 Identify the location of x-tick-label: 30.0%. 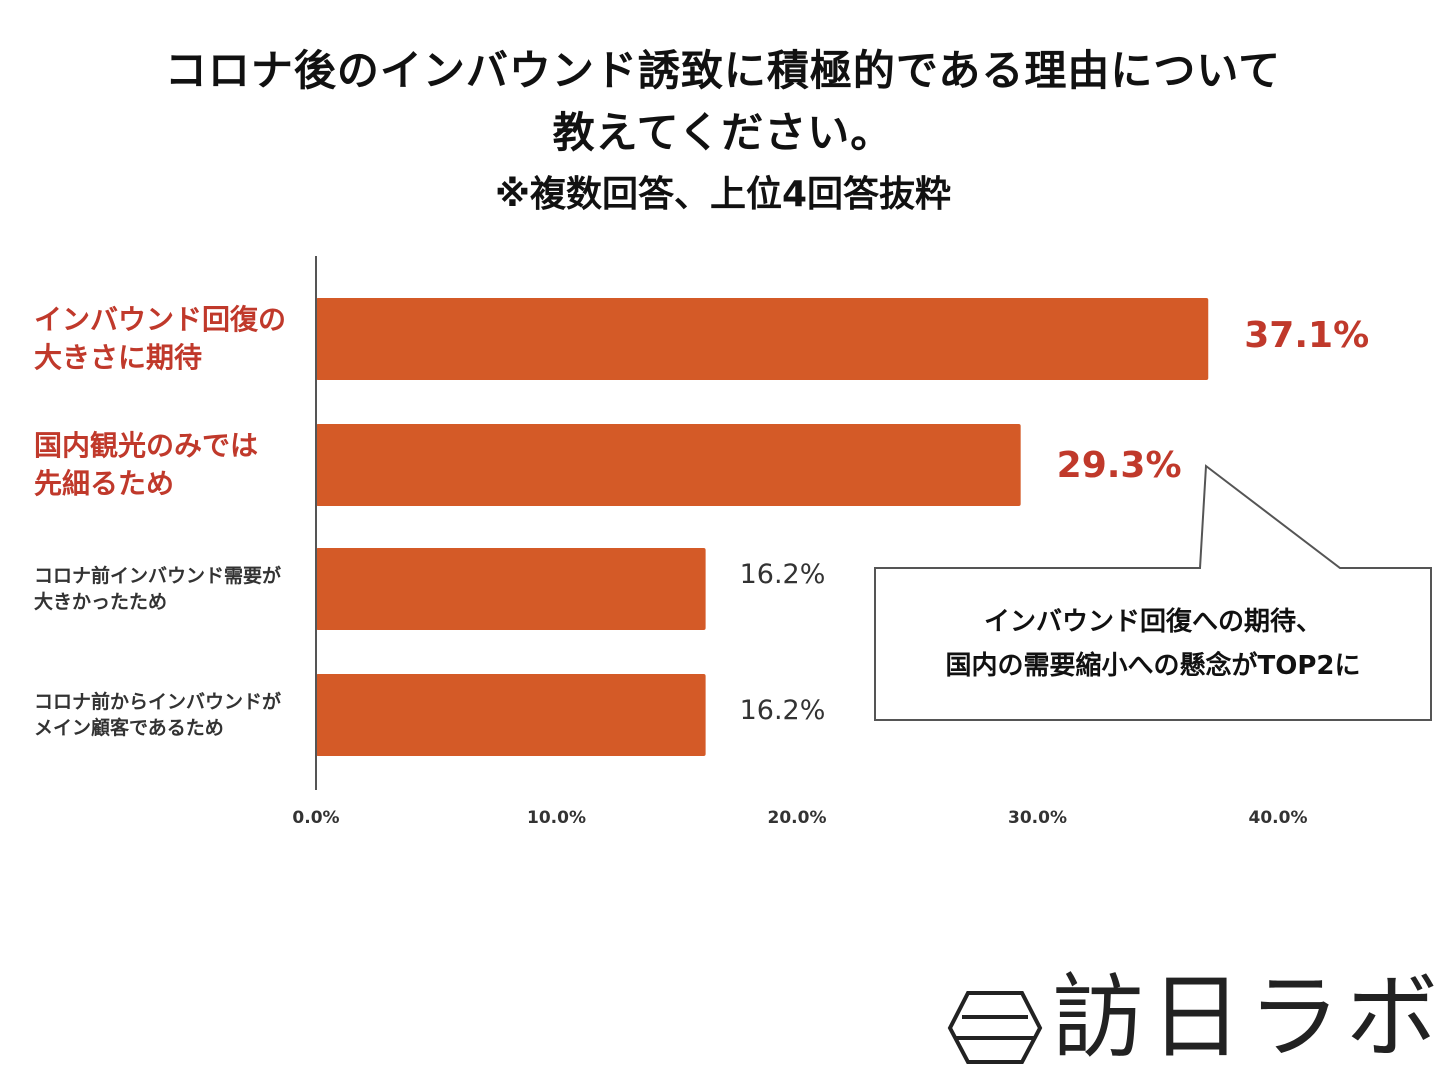
(1037, 818).